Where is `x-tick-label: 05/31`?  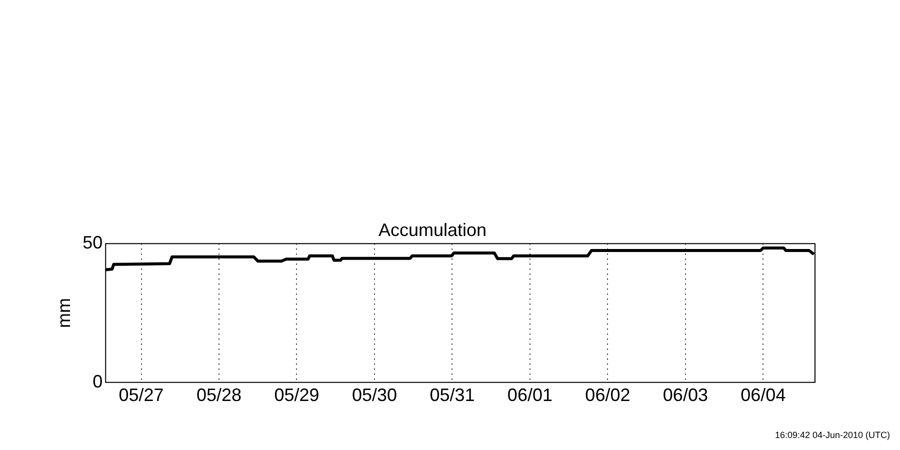
x-tick-label: 05/31 is located at coordinates (452, 395).